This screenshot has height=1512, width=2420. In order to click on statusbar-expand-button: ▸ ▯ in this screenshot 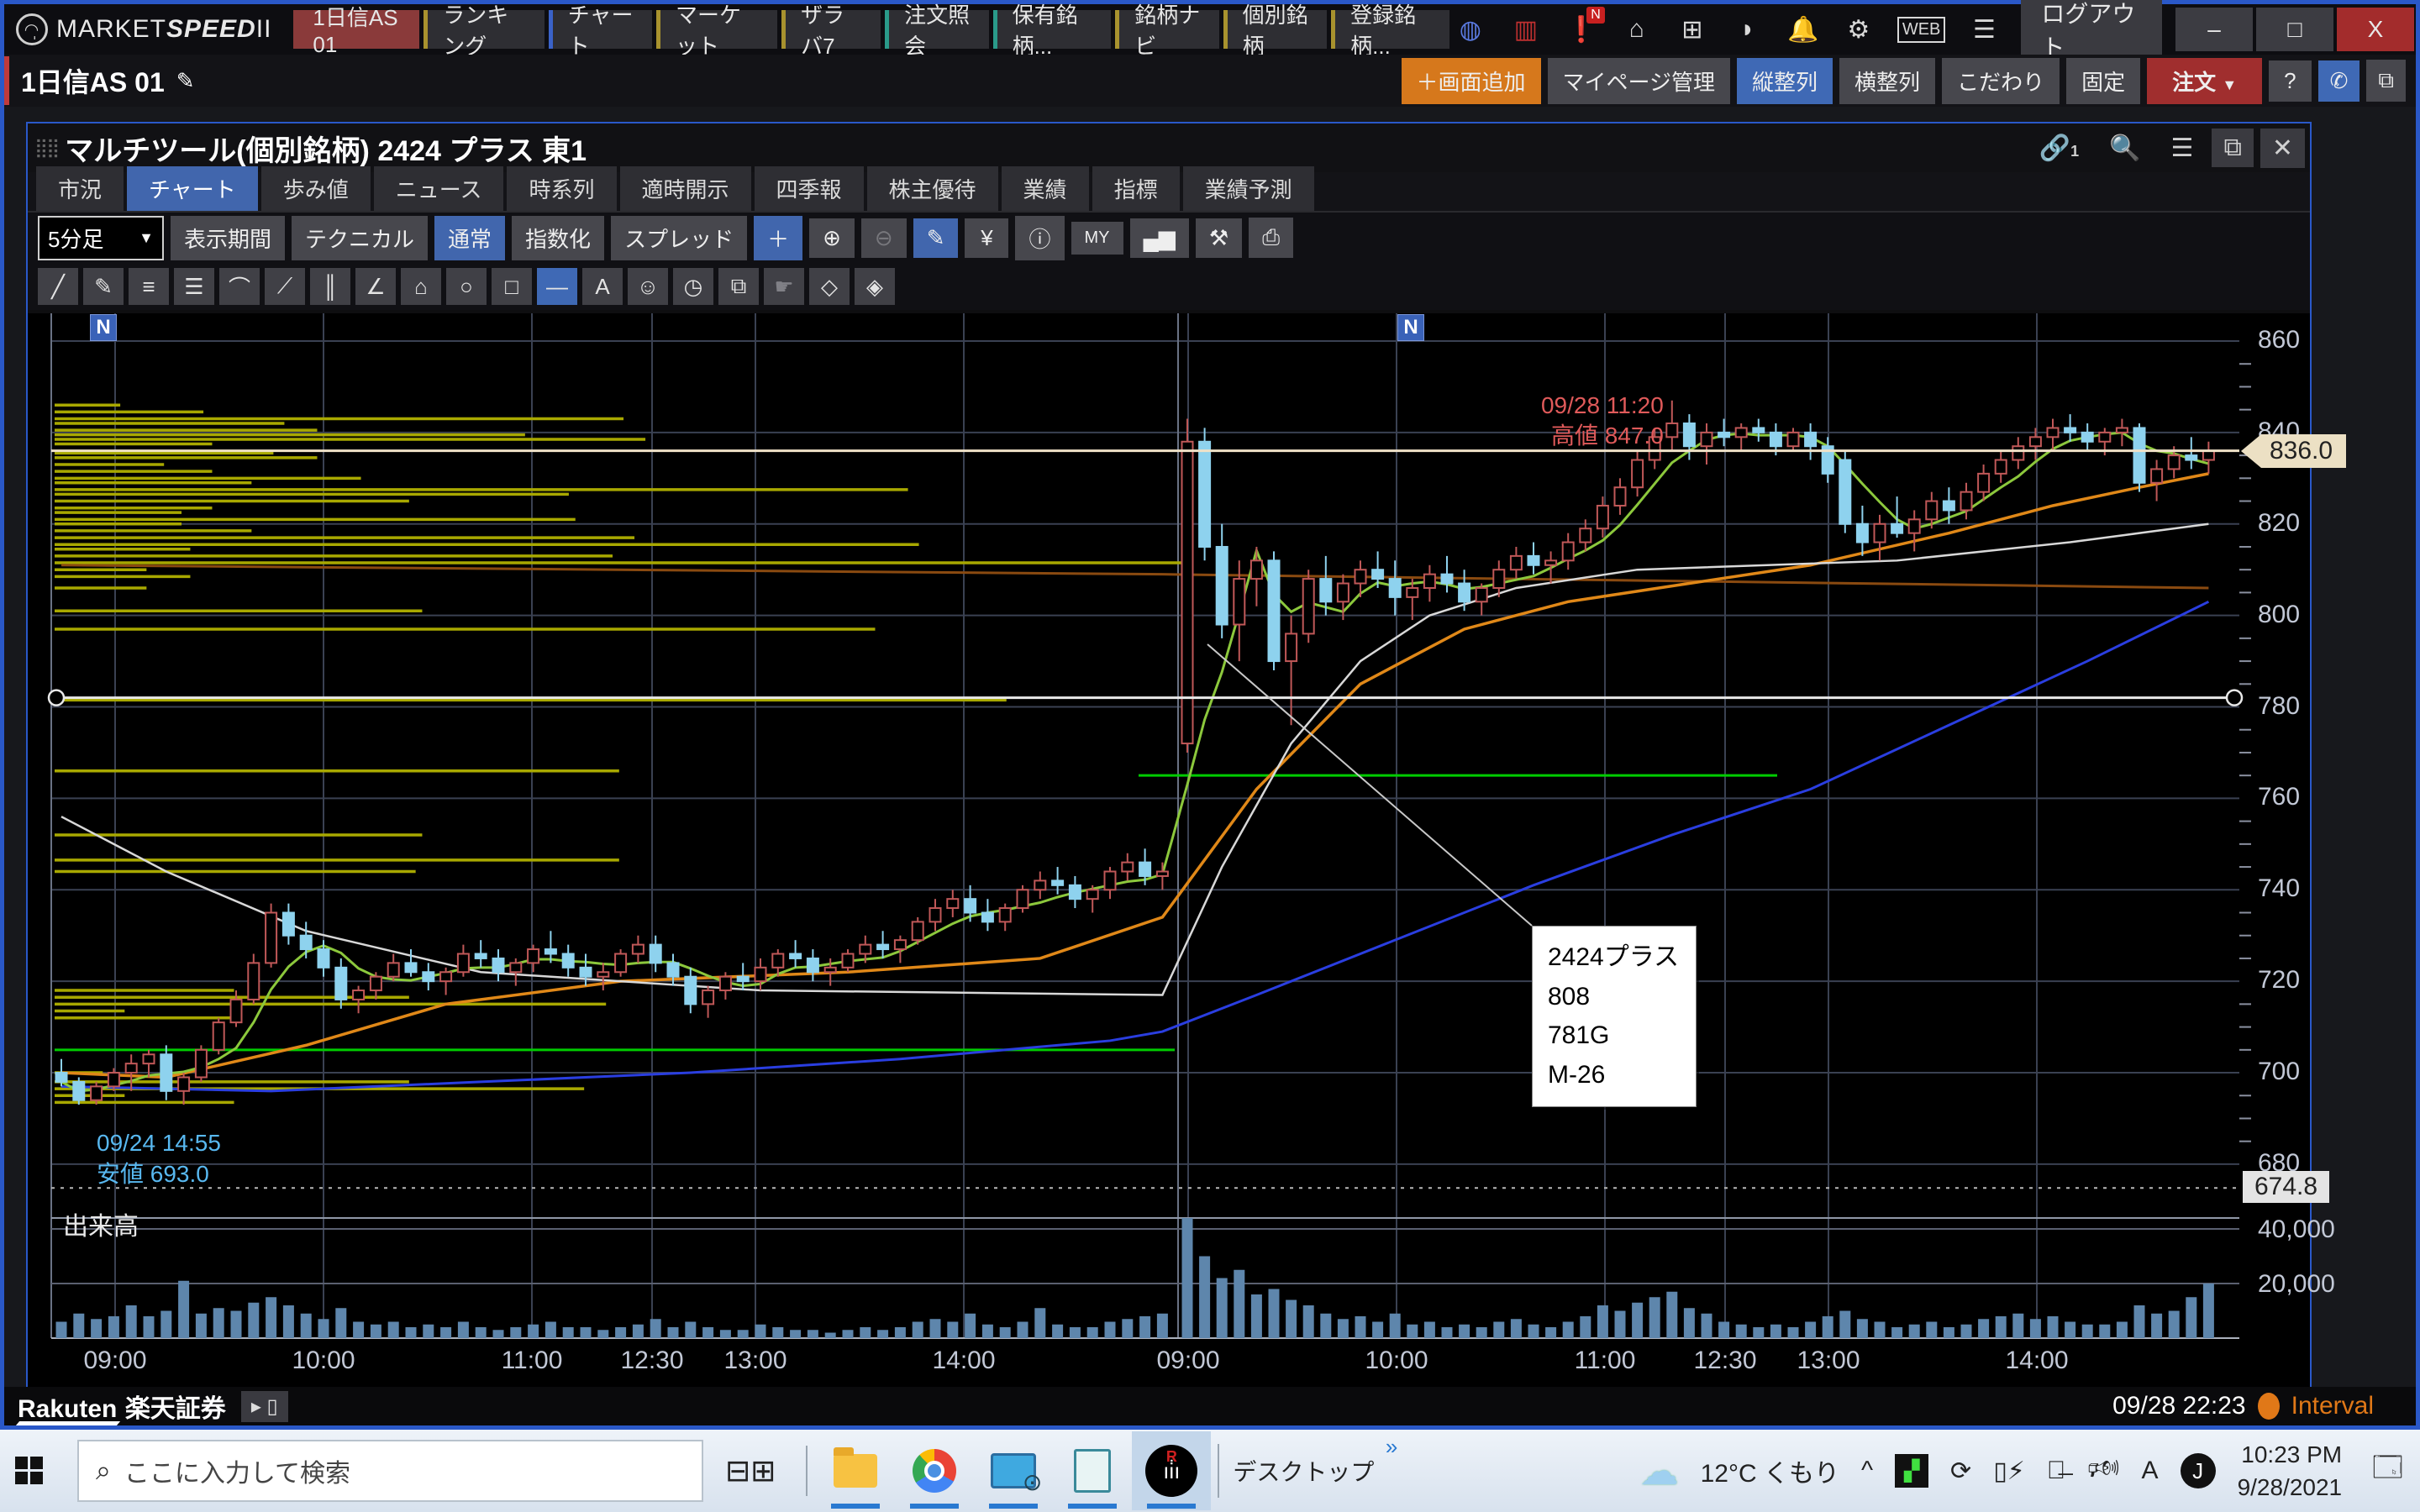, I will do `click(264, 1406)`.